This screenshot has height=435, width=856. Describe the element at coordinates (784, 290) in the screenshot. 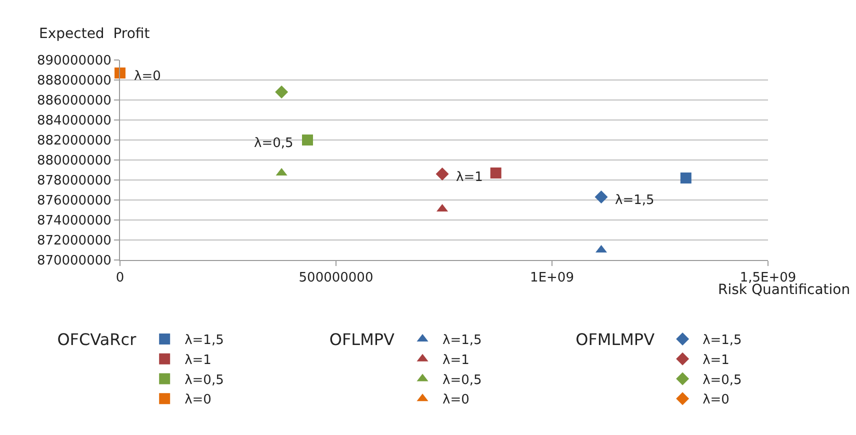

I see `x-axis-title: Risk Quantification` at that location.